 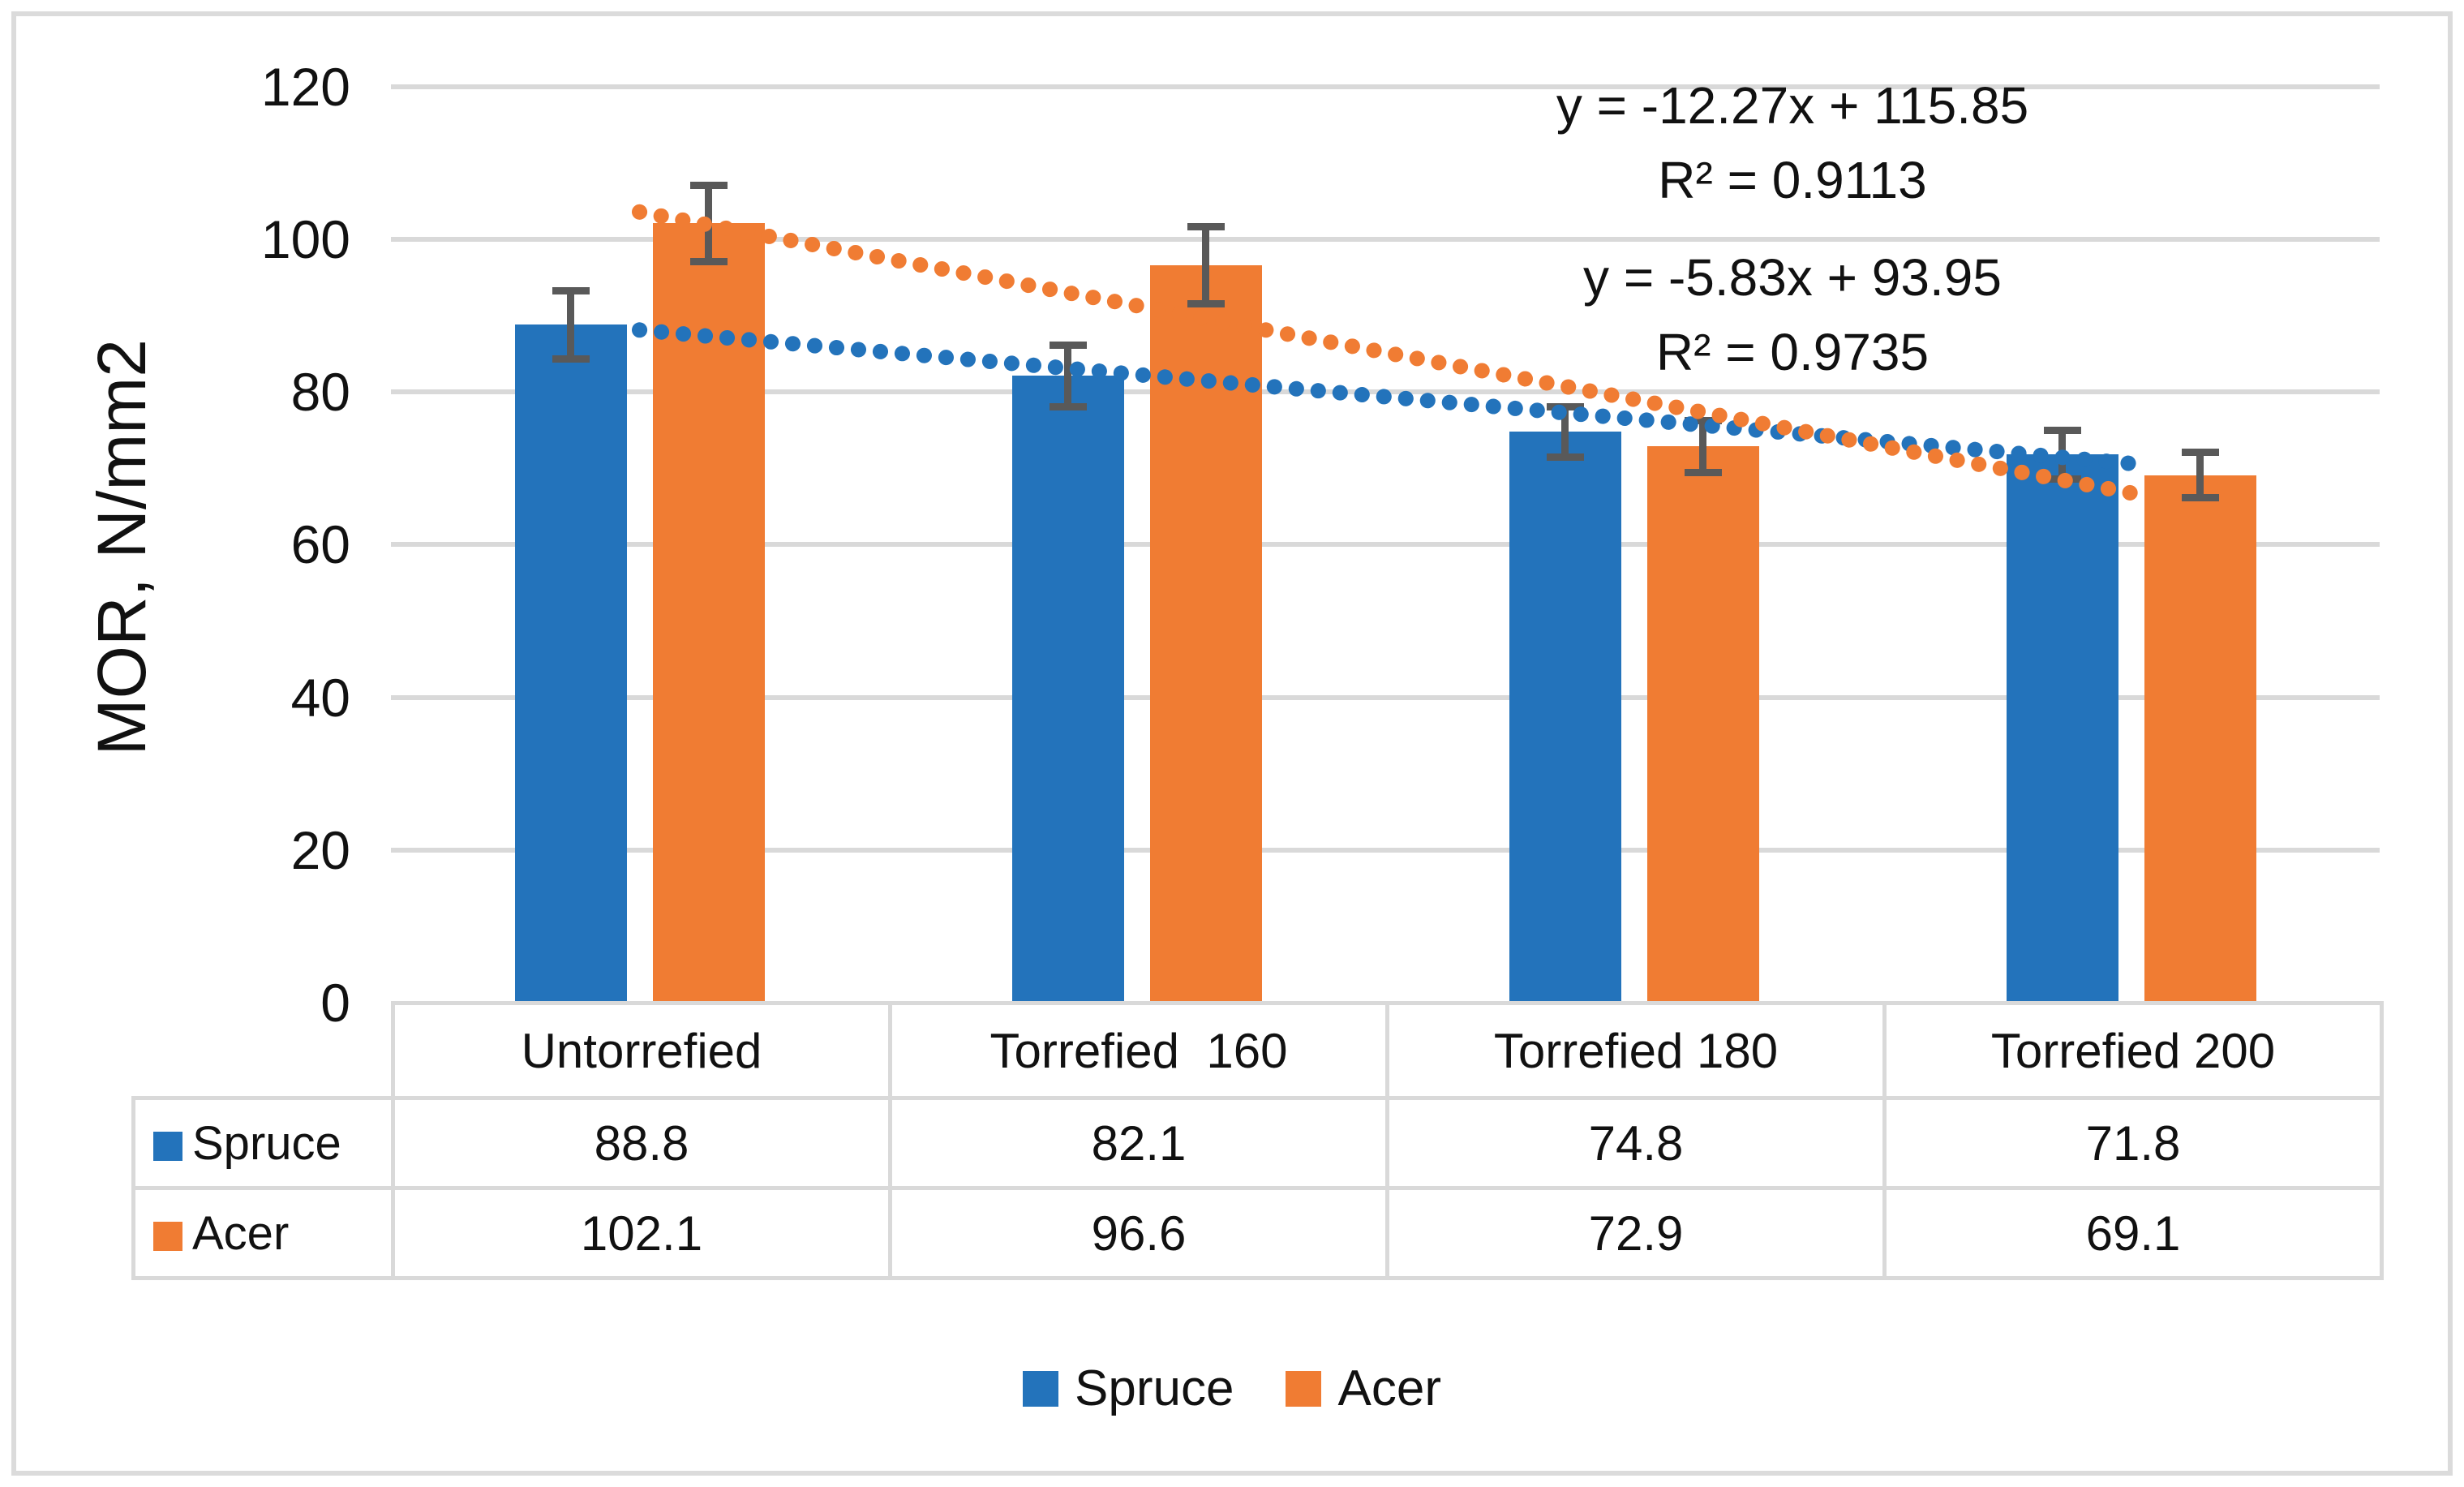 What do you see at coordinates (1138, 1050) in the screenshot?
I see `table-header-category-2: Torrefied 160` at bounding box center [1138, 1050].